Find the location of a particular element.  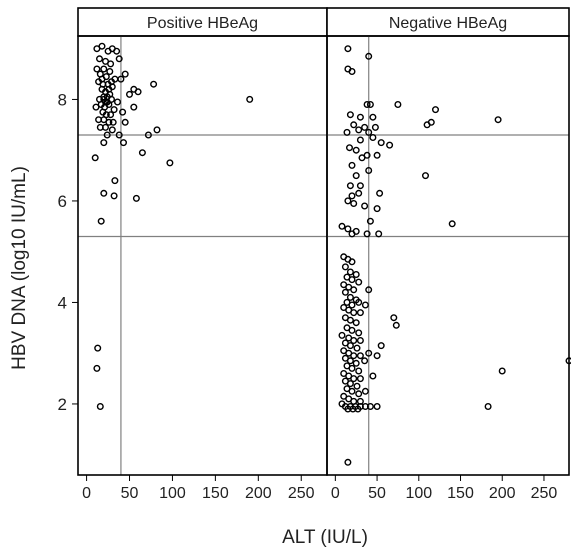

y-tick-label: 2 is located at coordinates (62, 404).